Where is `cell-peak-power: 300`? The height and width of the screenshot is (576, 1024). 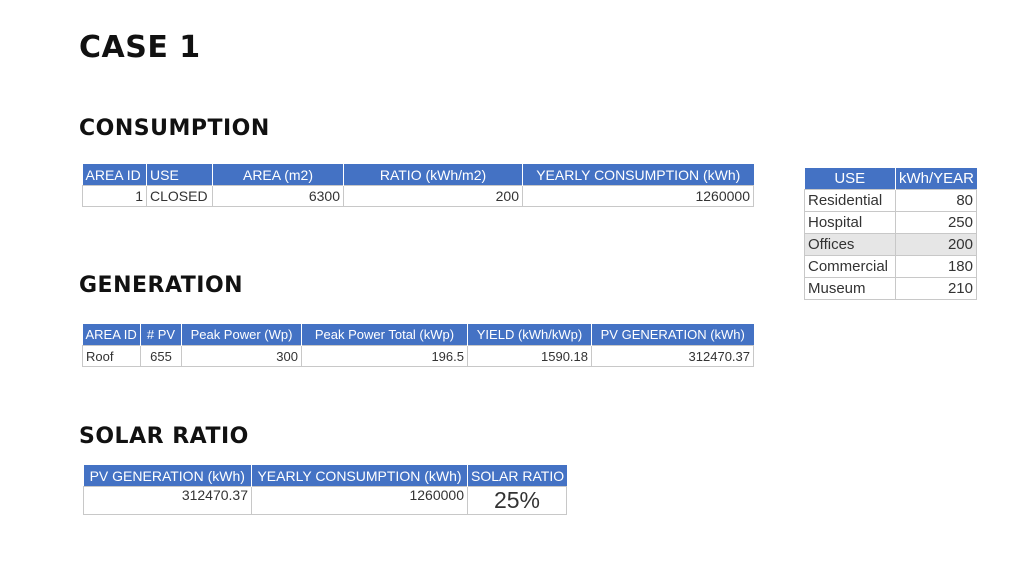
cell-peak-power: 300 is located at coordinates (241, 356).